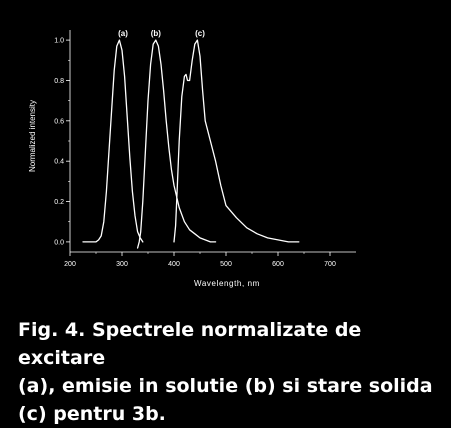 This screenshot has width=451, height=428. I want to click on y-tick-label: 0.8, so click(59, 81).